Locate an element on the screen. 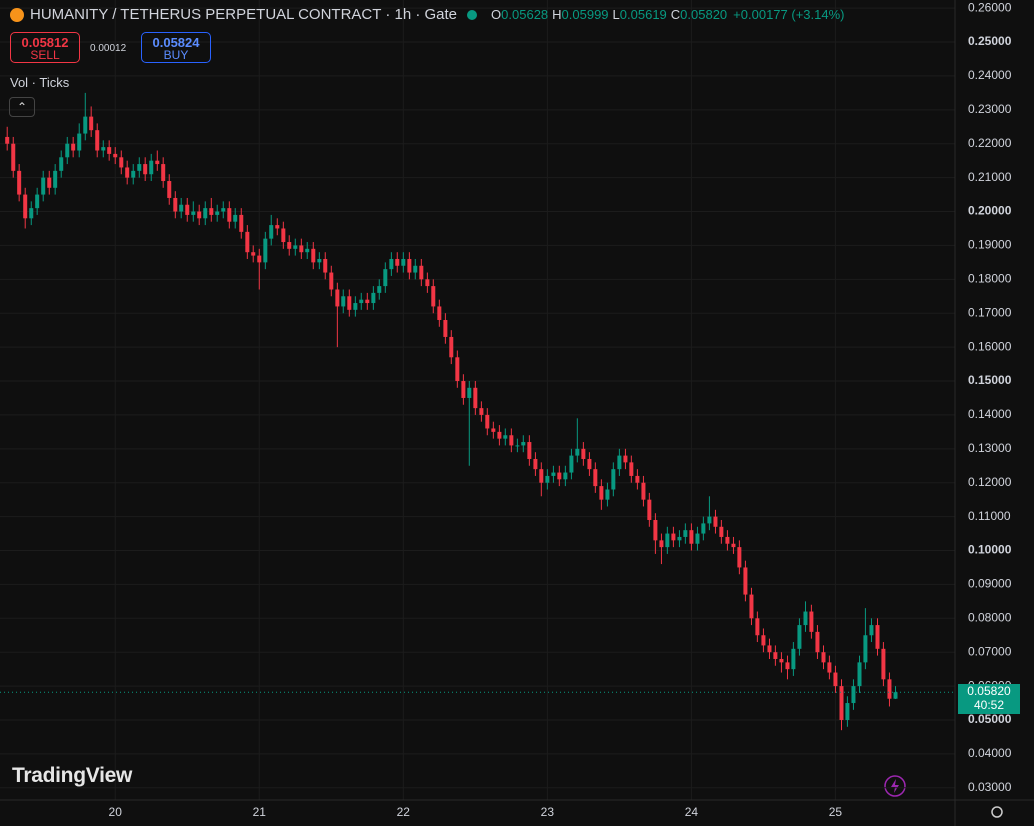 The height and width of the screenshot is (826, 1034). y-tick-label: 0.10000 is located at coordinates (990, 550).